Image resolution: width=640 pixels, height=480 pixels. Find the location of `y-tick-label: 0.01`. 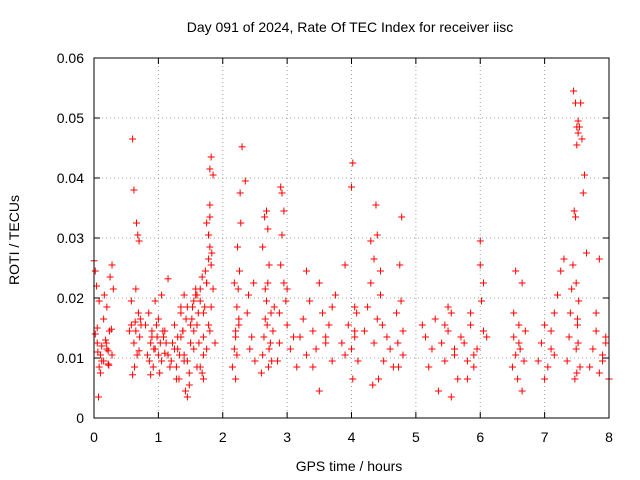

y-tick-label: 0.01 is located at coordinates (70, 358).